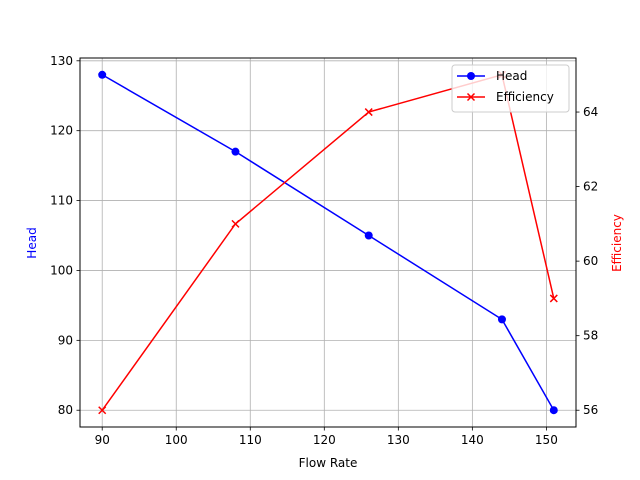  I want to click on y-right-tick-label: 64, so click(590, 112).